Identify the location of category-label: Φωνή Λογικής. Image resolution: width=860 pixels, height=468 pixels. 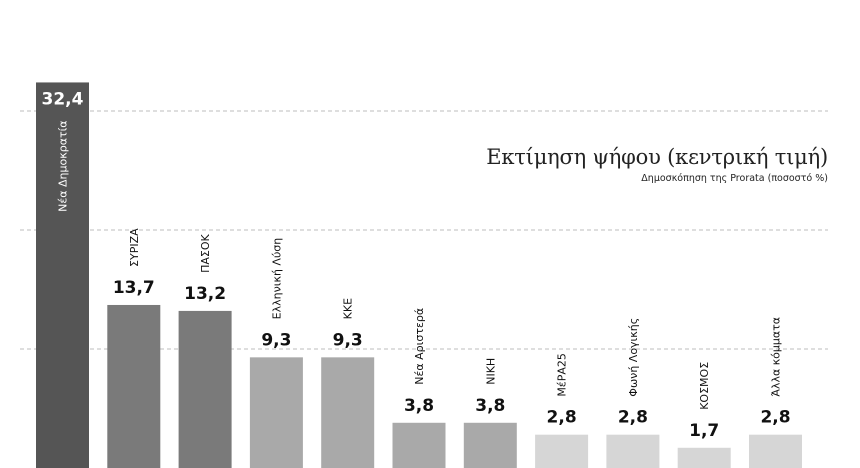
(633, 357).